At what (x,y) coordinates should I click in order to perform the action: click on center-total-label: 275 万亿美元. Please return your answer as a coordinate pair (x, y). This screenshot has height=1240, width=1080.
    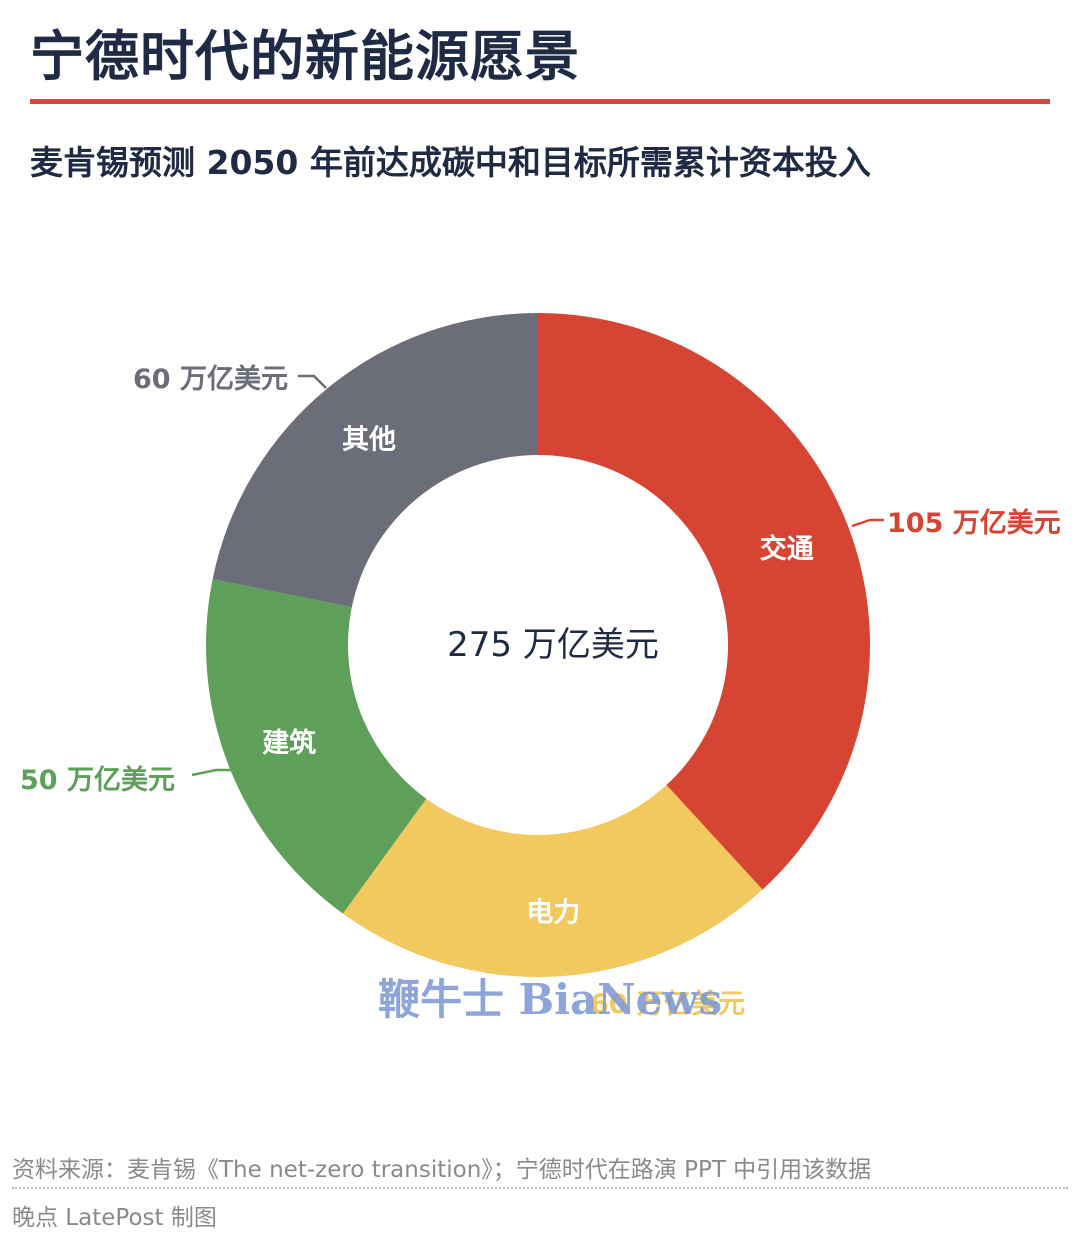
    Looking at the image, I should click on (553, 645).